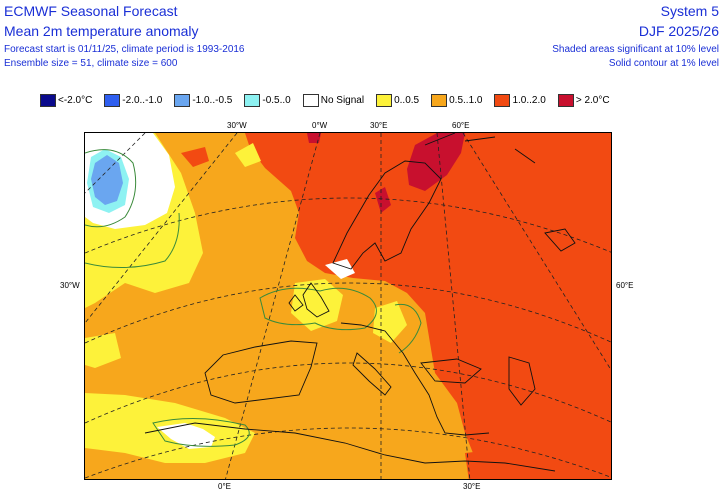  Describe the element at coordinates (663, 63) in the screenshot. I see `contour-note: Solid contour at 1% level` at that location.